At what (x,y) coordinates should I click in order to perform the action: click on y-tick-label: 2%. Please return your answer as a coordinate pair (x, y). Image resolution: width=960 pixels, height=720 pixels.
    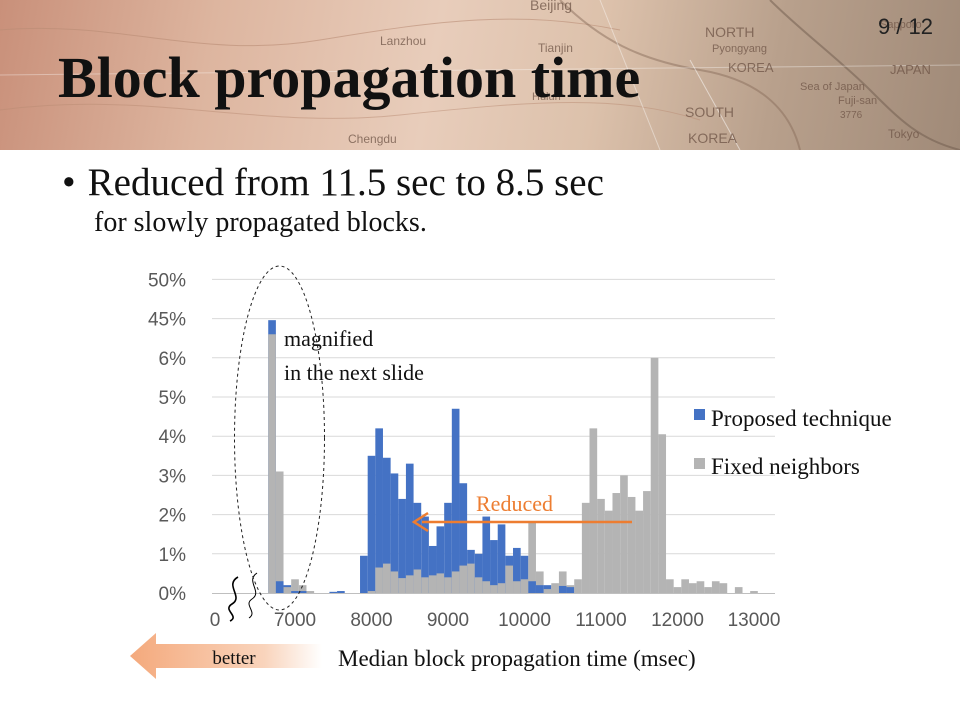
    Looking at the image, I should click on (173, 516).